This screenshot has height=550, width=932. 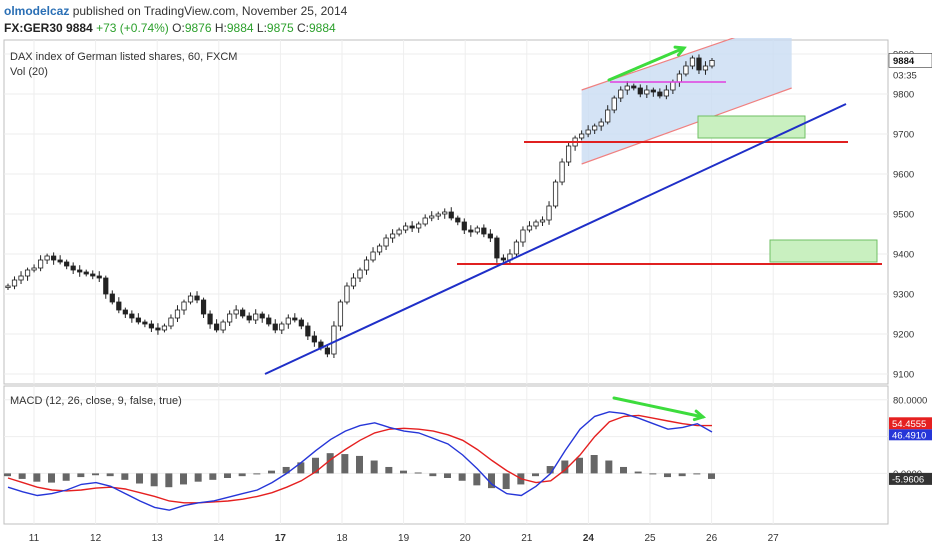 I want to click on macd-line, so click(x=360, y=461).